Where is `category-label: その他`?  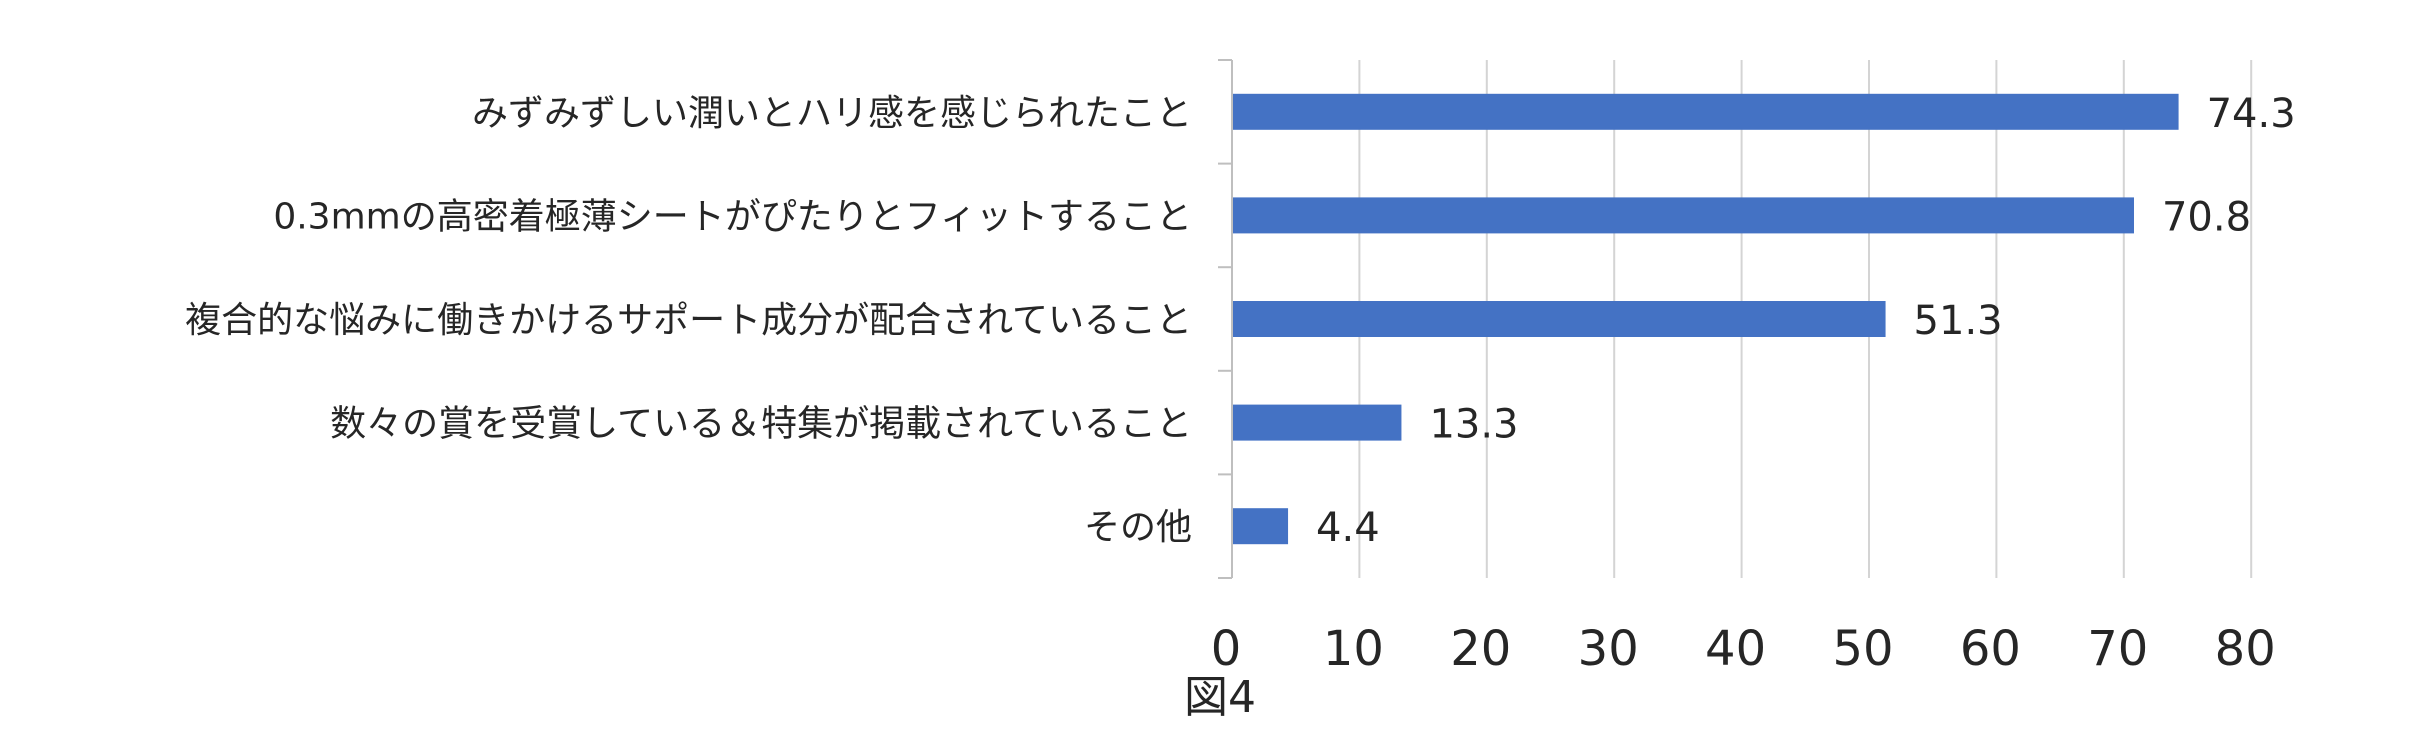
category-label: その他 is located at coordinates (1138, 527).